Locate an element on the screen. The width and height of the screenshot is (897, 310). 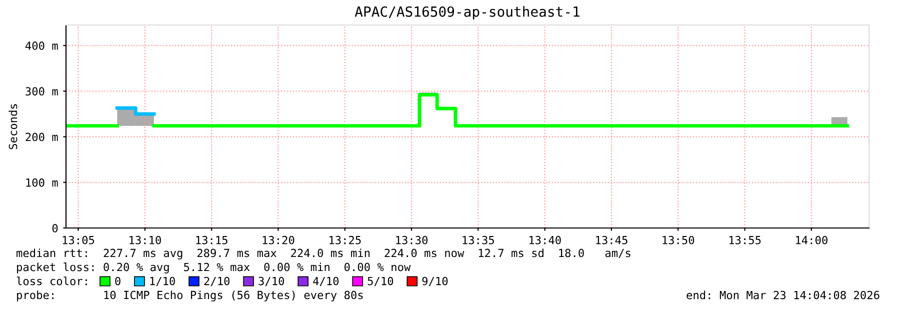
y-axis-title: Seconds is located at coordinates (13, 127).